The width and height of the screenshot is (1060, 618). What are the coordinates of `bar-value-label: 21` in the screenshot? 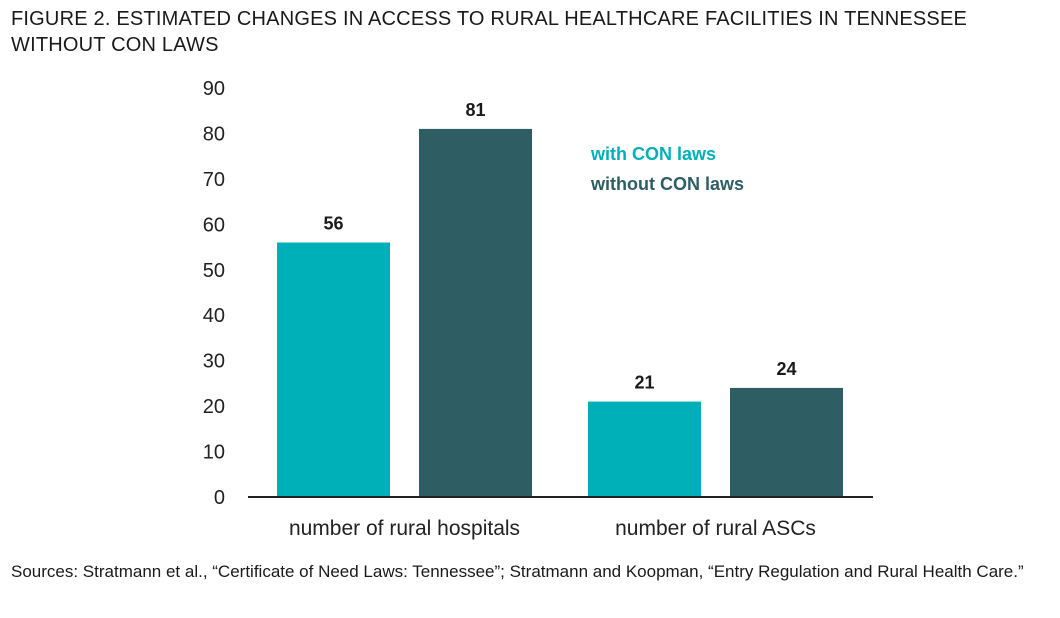 It's located at (644, 383).